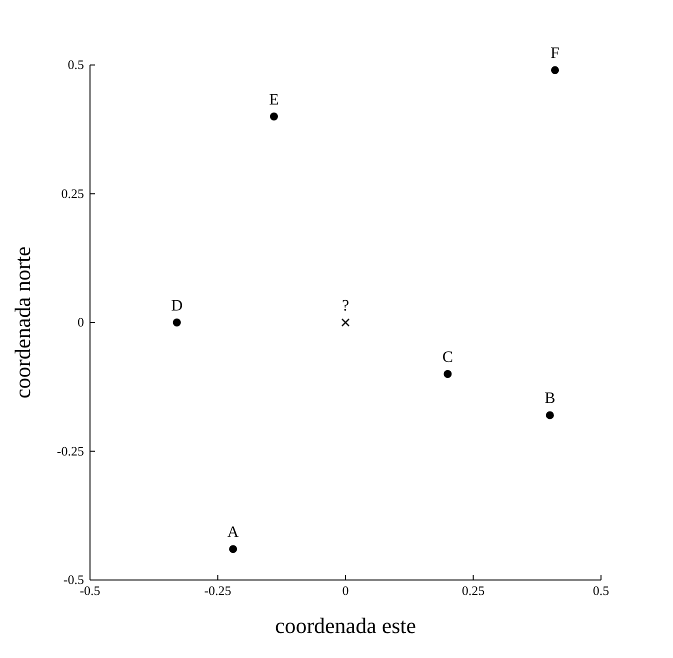 The width and height of the screenshot is (673, 658). I want to click on annotation: F, so click(555, 53).